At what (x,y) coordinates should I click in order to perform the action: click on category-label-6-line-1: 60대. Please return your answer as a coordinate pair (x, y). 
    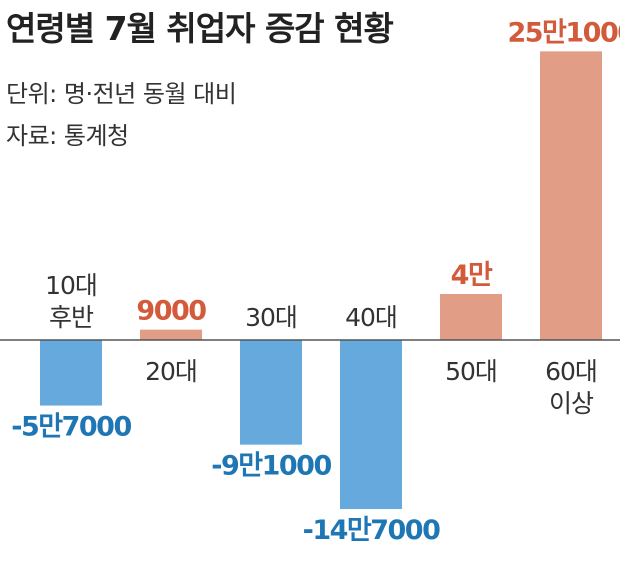
    Looking at the image, I should click on (571, 371).